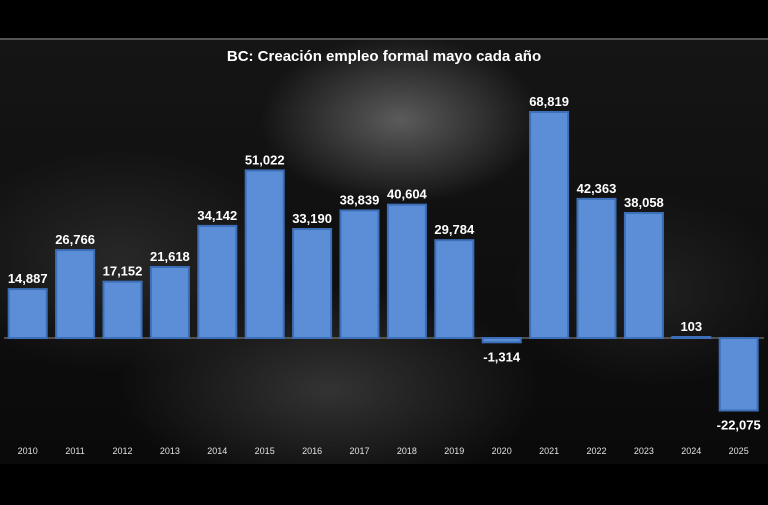  I want to click on data-label-2025: -22,075, so click(739, 424).